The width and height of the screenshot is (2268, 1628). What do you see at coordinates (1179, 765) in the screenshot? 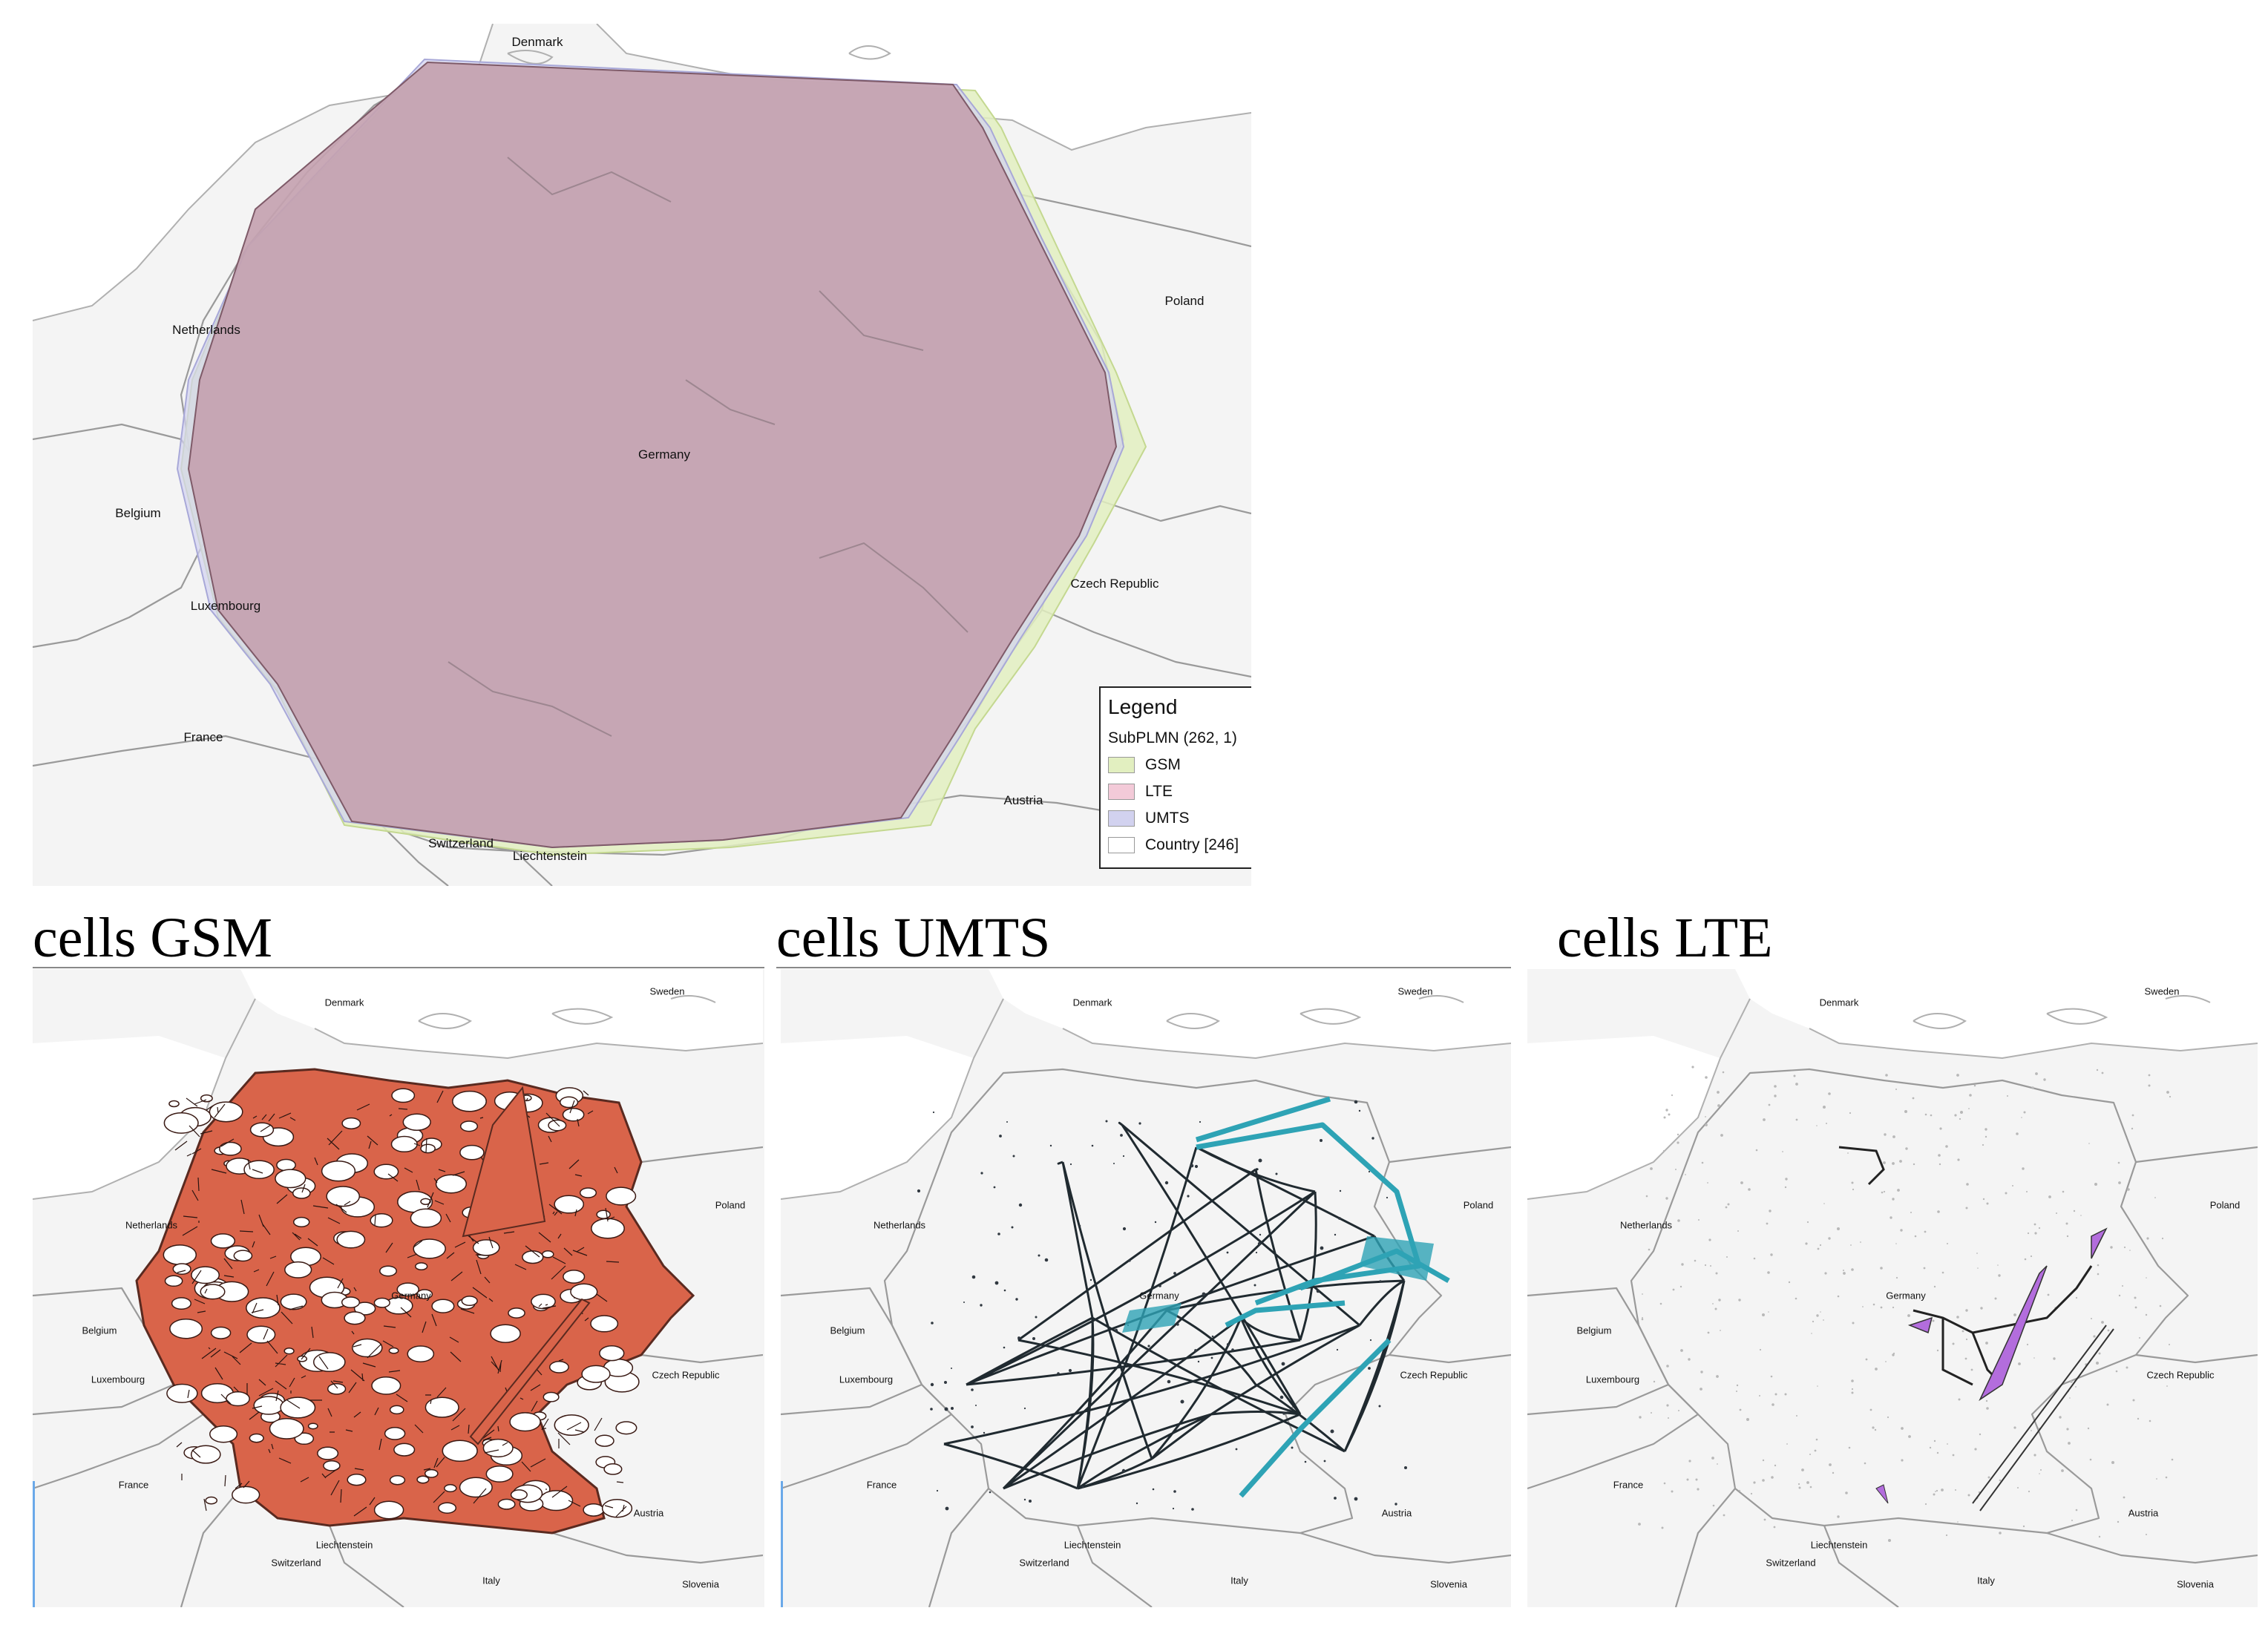
I see `legend-item-gsm: GSM` at bounding box center [1179, 765].